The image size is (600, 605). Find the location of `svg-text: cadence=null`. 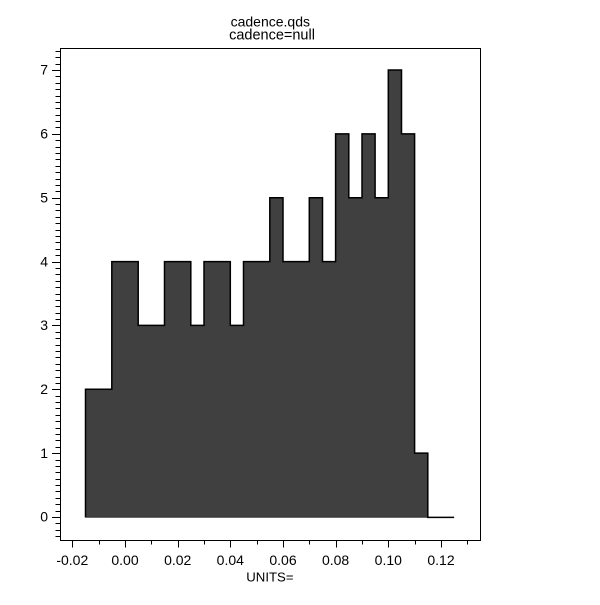

svg-text: cadence=null is located at coordinates (272, 35).